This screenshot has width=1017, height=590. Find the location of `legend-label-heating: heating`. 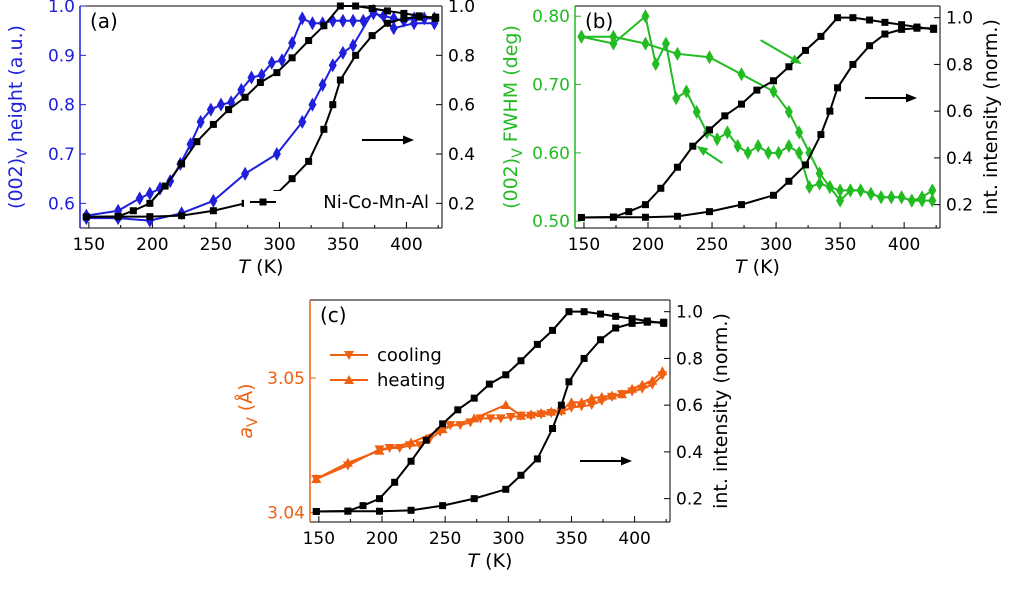

legend-label-heating: heating is located at coordinates (411, 380).